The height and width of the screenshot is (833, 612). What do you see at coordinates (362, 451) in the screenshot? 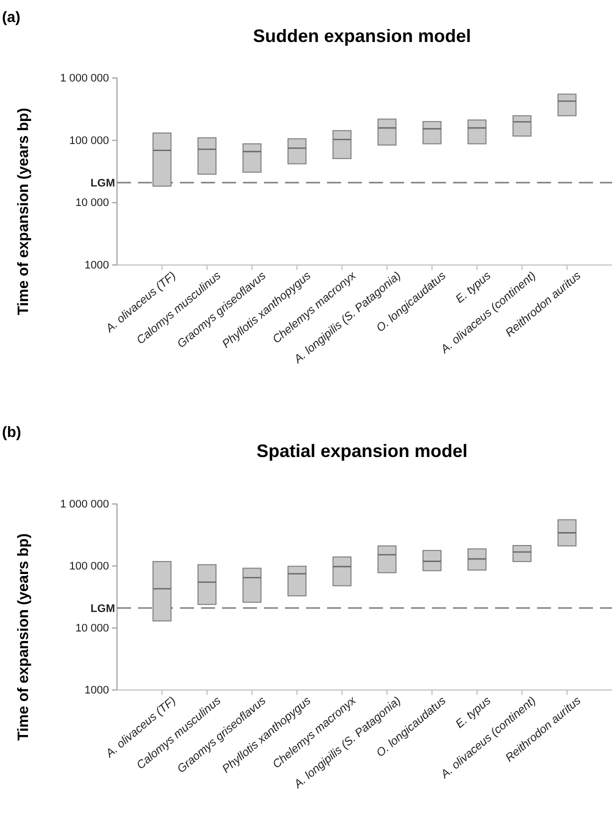
I see `chart-title: Spatial expansion model` at bounding box center [362, 451].